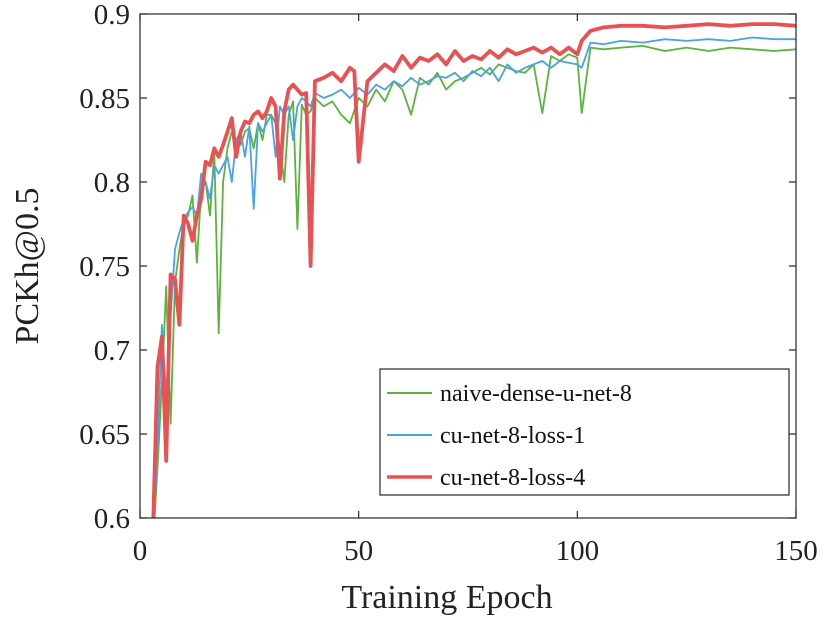  Describe the element at coordinates (796, 551) in the screenshot. I see `x-tick-label: 150` at that location.